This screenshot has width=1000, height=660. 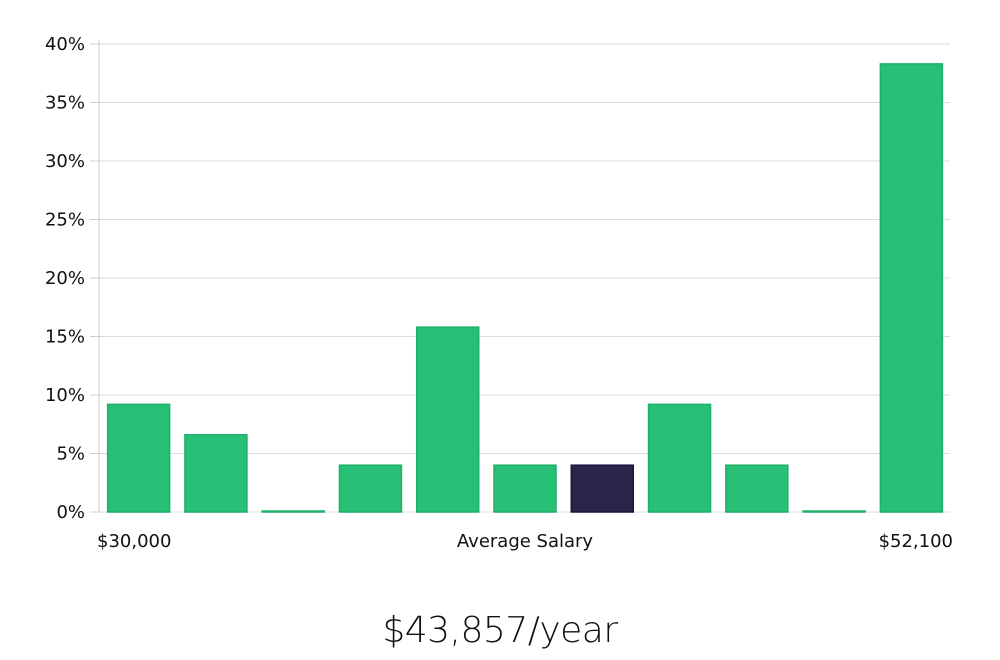 I want to click on y-tick-label-25: 25%, so click(x=65, y=220).